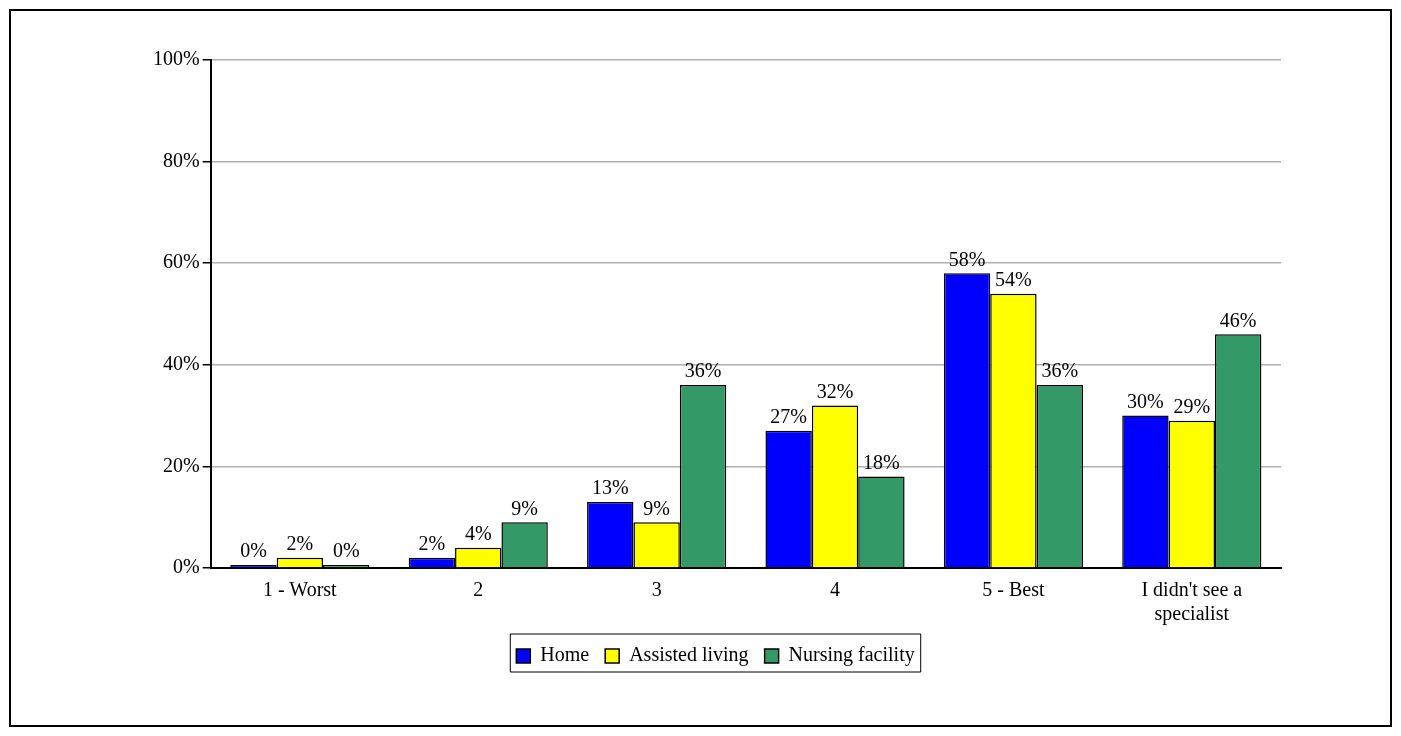  Describe the element at coordinates (1192, 405) in the screenshot. I see `data-label: 29%` at that location.